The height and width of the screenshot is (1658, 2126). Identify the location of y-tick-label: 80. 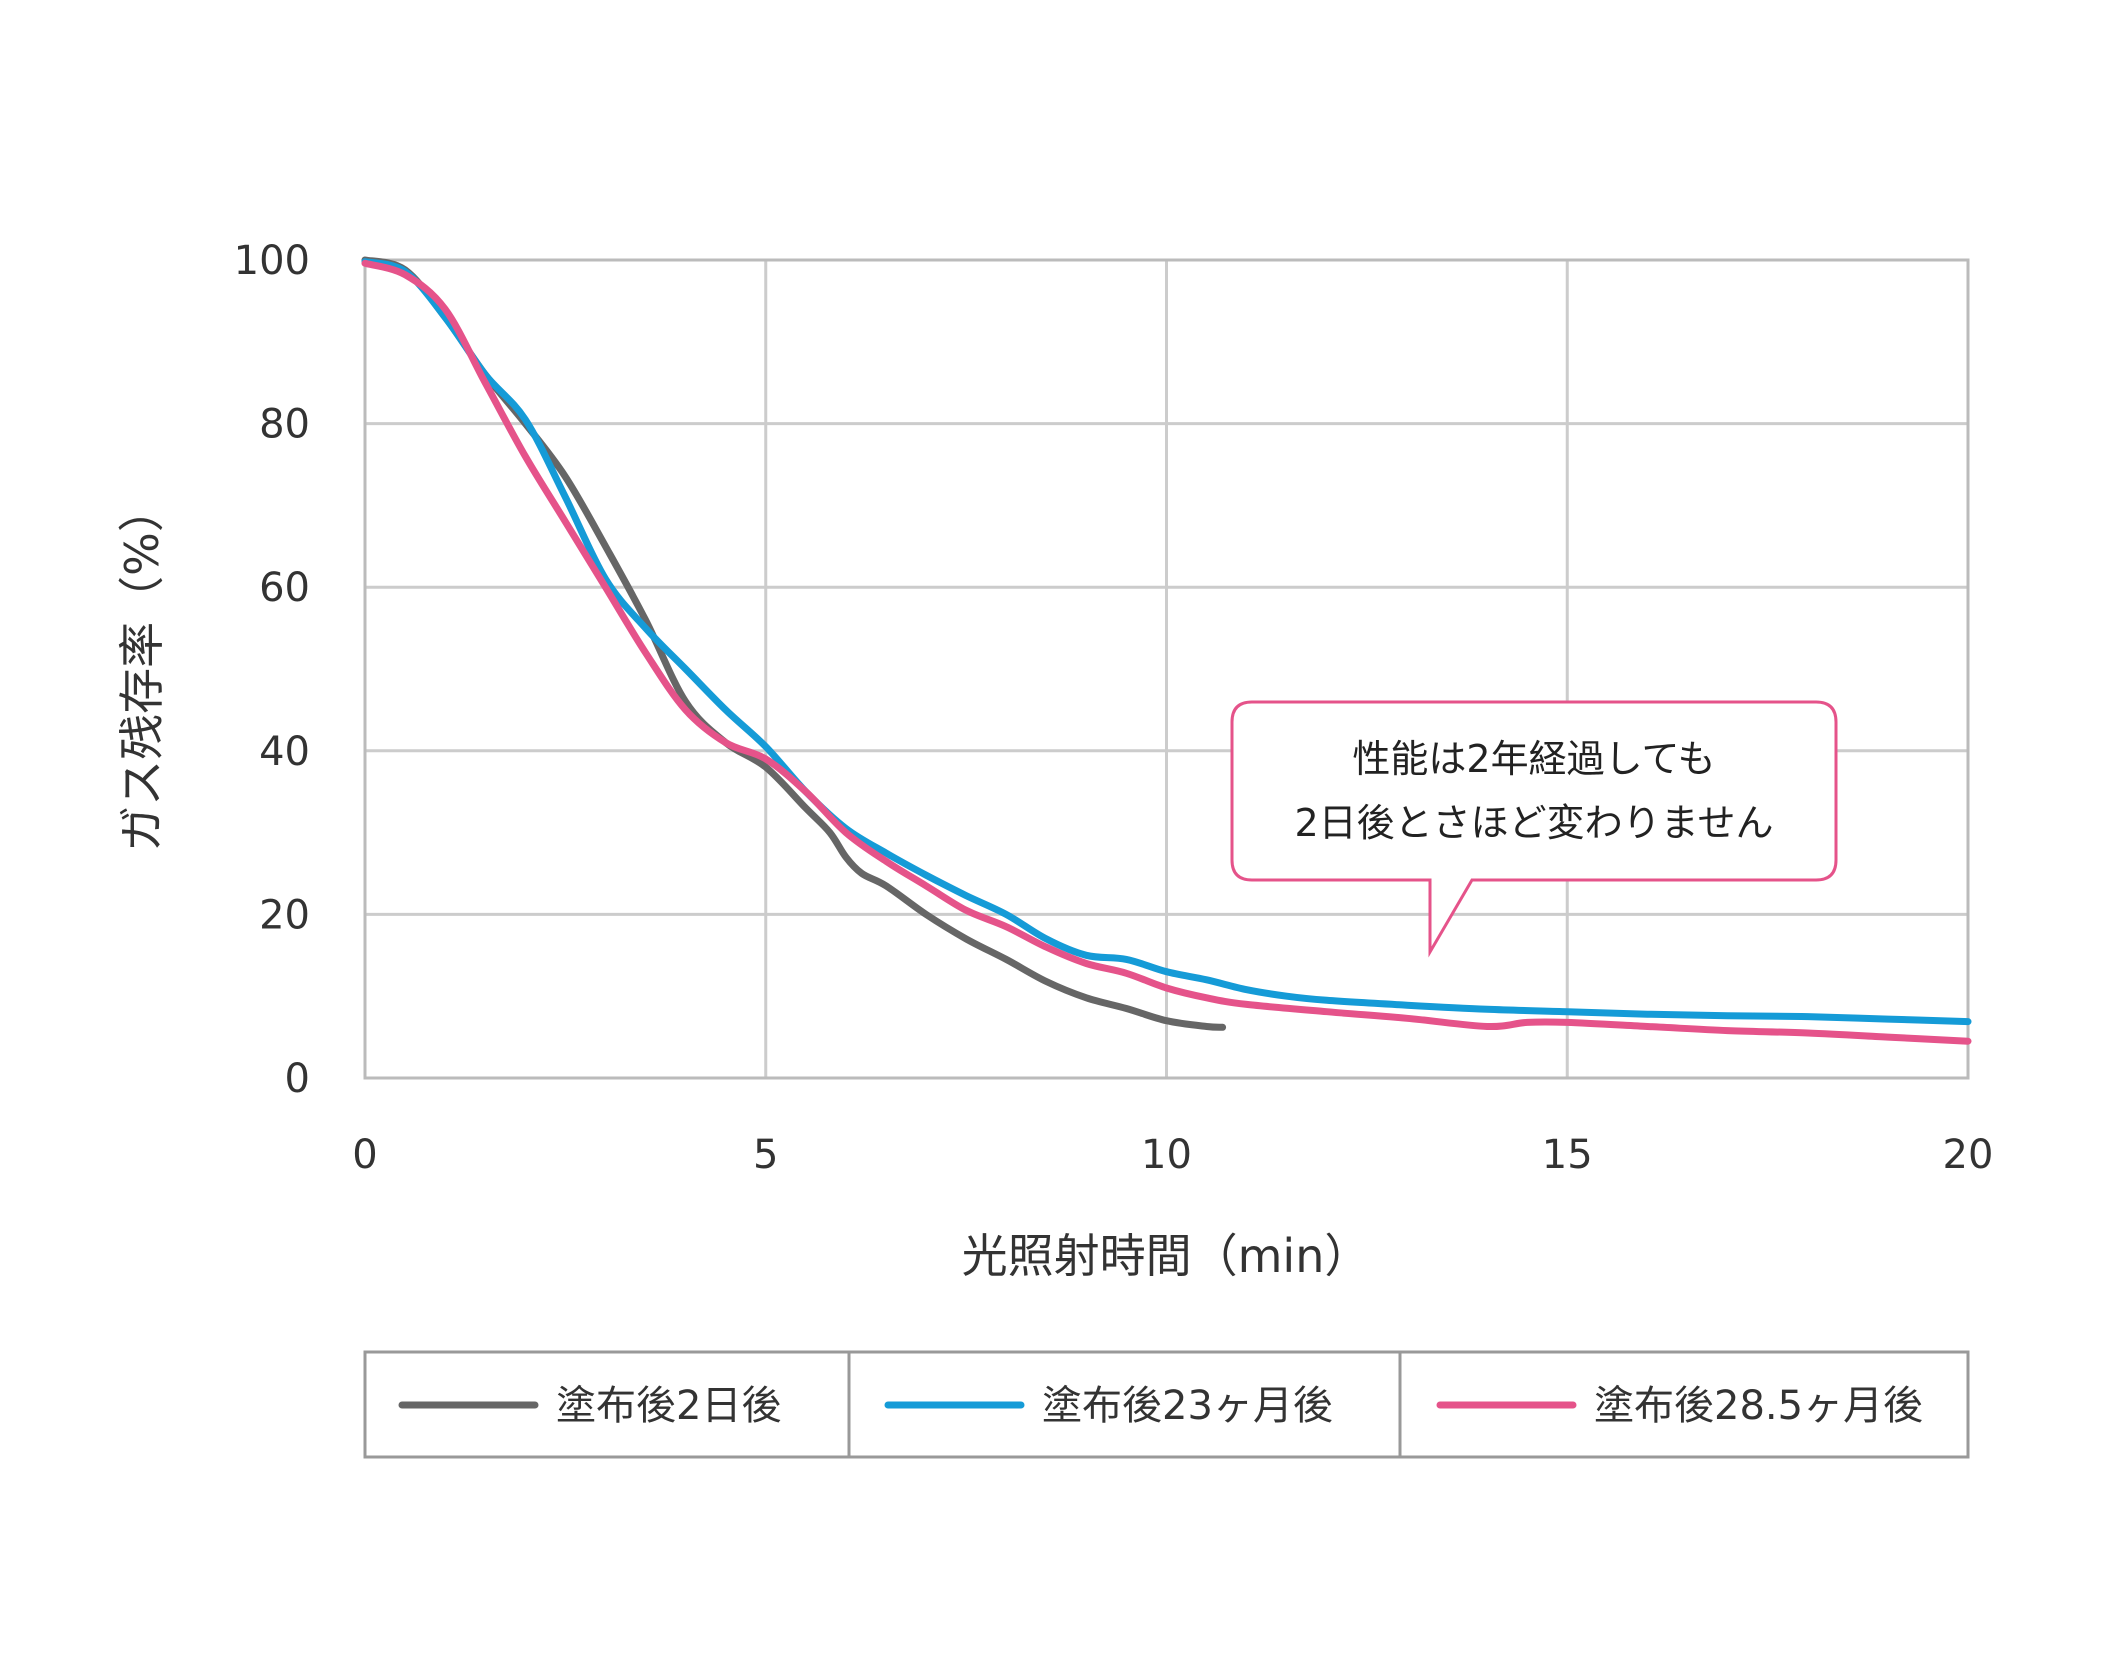
(284, 425).